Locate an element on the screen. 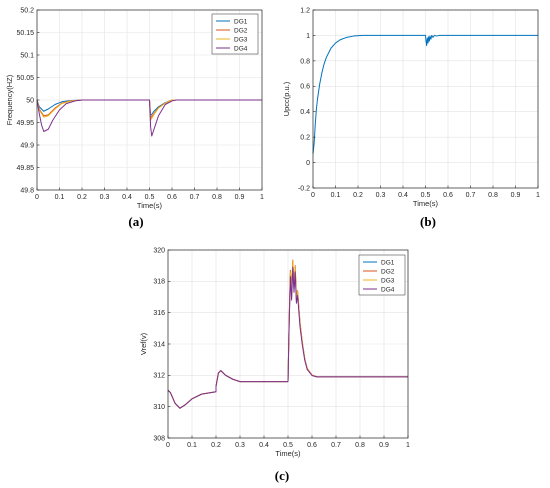 Image resolution: width=550 pixels, height=488 pixels. y-tick-label: 1 is located at coordinates (308, 36).